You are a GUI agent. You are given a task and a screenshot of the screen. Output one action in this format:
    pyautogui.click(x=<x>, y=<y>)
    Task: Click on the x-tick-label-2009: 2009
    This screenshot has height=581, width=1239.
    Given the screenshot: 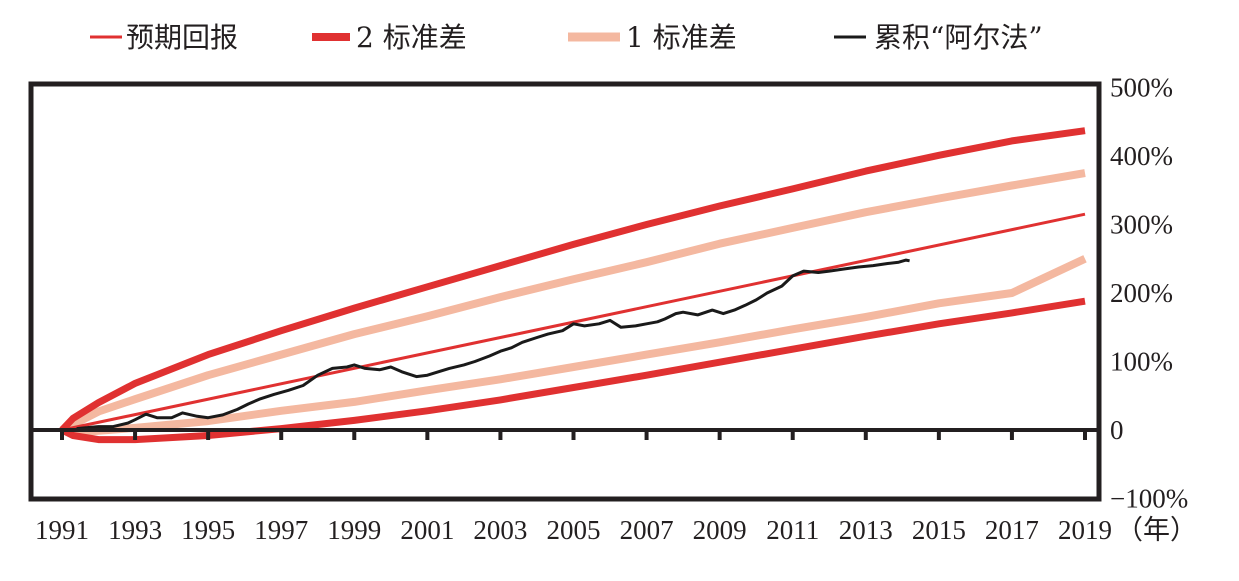 What is the action you would take?
    pyautogui.click(x=720, y=530)
    